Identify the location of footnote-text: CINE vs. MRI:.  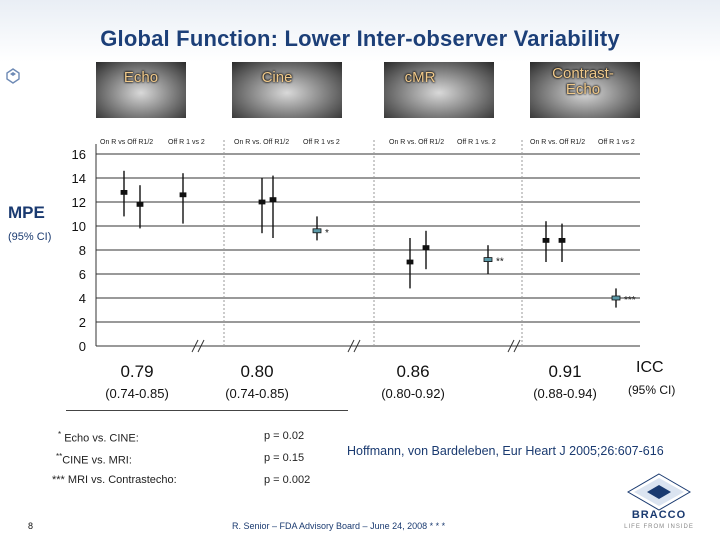
(97, 460).